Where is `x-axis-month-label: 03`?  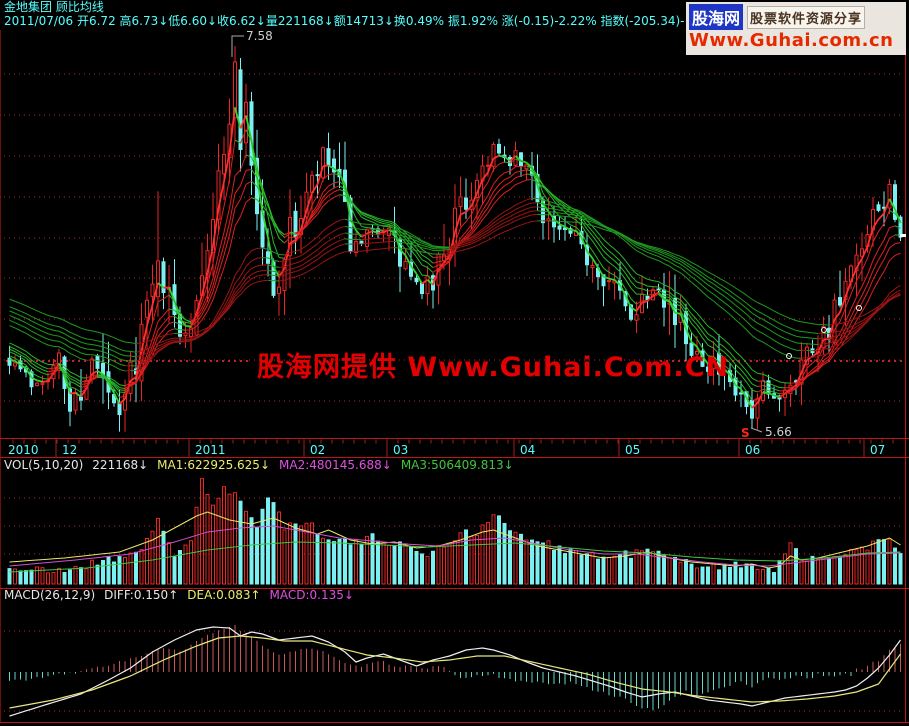
x-axis-month-label: 03 is located at coordinates (400, 450).